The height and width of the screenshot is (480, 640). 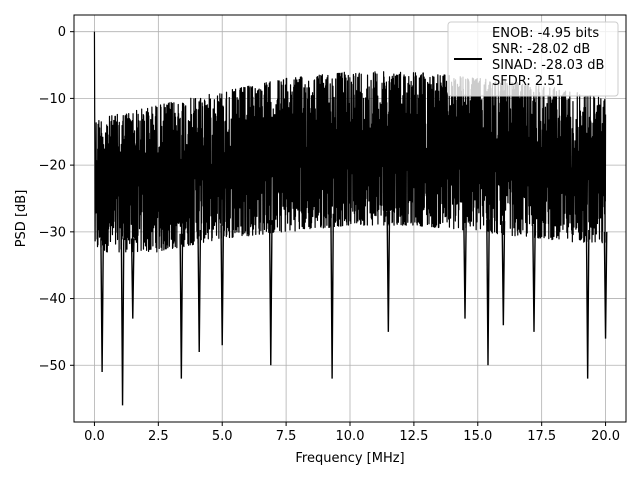 What do you see at coordinates (222, 436) in the screenshot?
I see `x-tick-label: 5.0` at bounding box center [222, 436].